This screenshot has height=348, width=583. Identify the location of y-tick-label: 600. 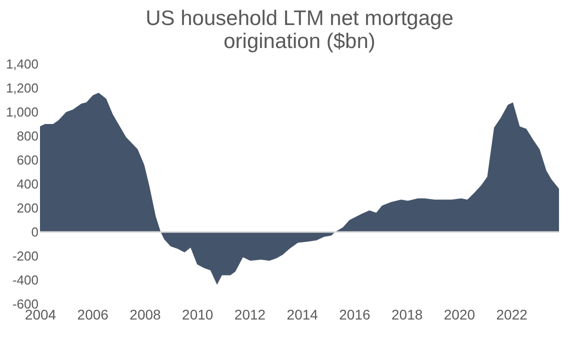
(27, 160).